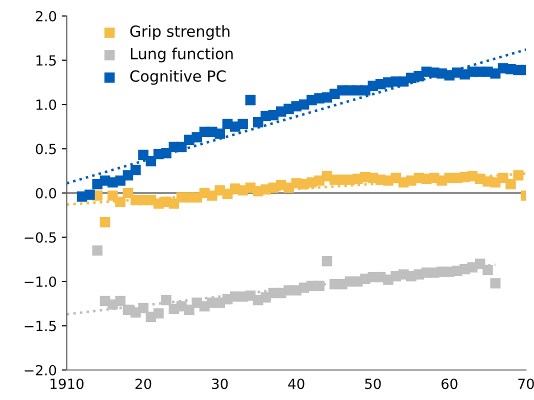 The image size is (534, 400). I want to click on legend-label: Grip strength, so click(180, 32).